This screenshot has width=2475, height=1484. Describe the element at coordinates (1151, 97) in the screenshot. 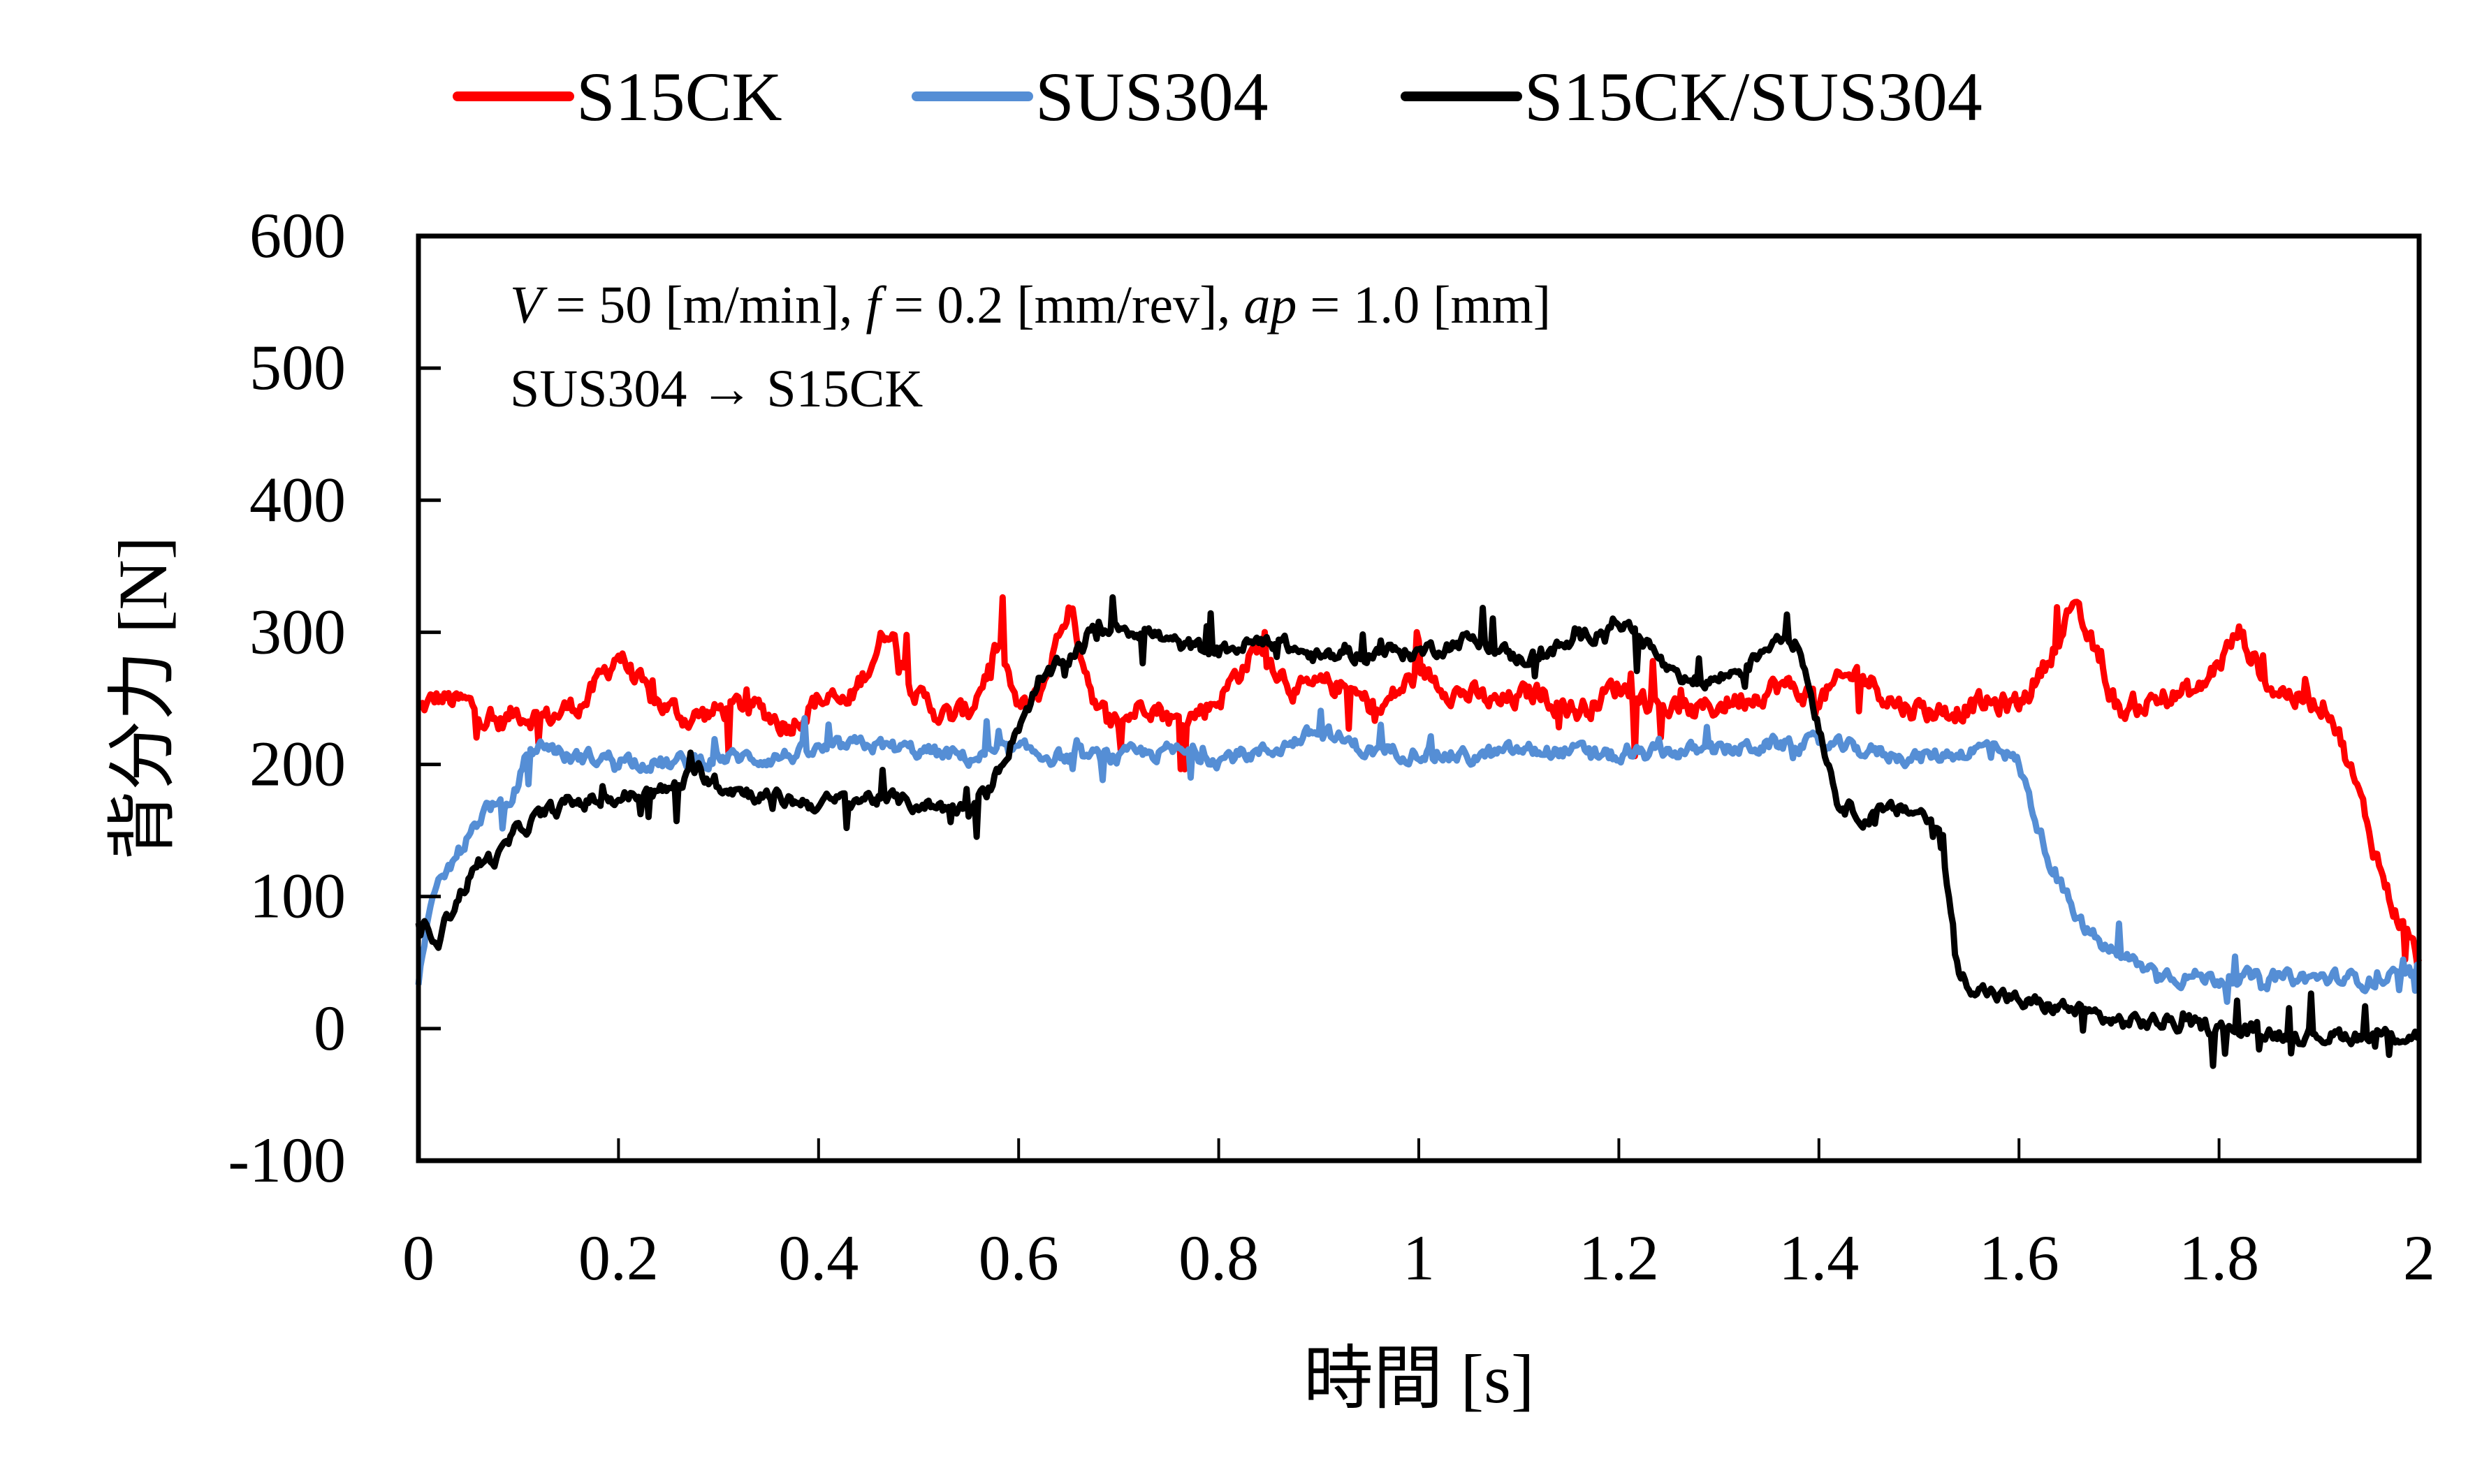

I see `legend-label-sus304: SUS304` at that location.